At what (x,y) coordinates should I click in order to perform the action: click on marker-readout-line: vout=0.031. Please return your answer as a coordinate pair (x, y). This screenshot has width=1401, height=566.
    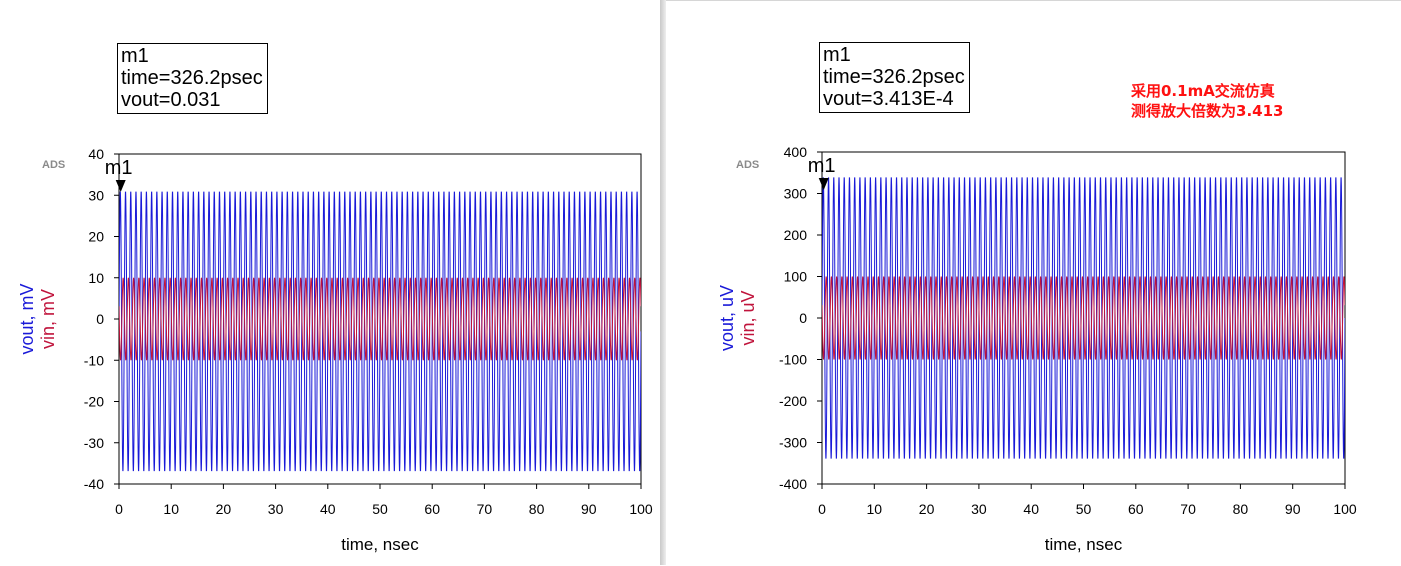
    Looking at the image, I should click on (171, 100).